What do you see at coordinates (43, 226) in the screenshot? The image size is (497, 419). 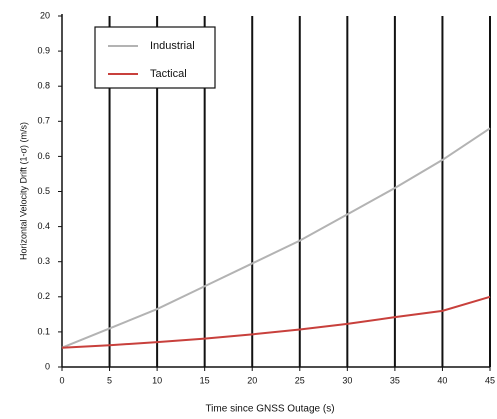 I see `y-tick-label: 0.4` at bounding box center [43, 226].